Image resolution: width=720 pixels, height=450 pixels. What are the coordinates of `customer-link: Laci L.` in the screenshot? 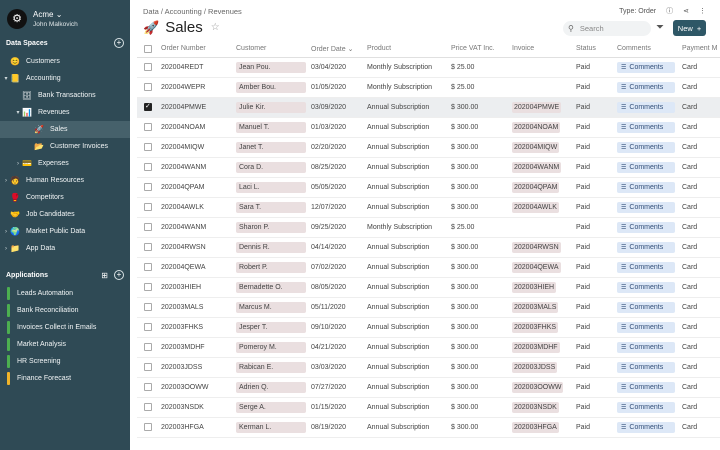 It's located at (271, 187).